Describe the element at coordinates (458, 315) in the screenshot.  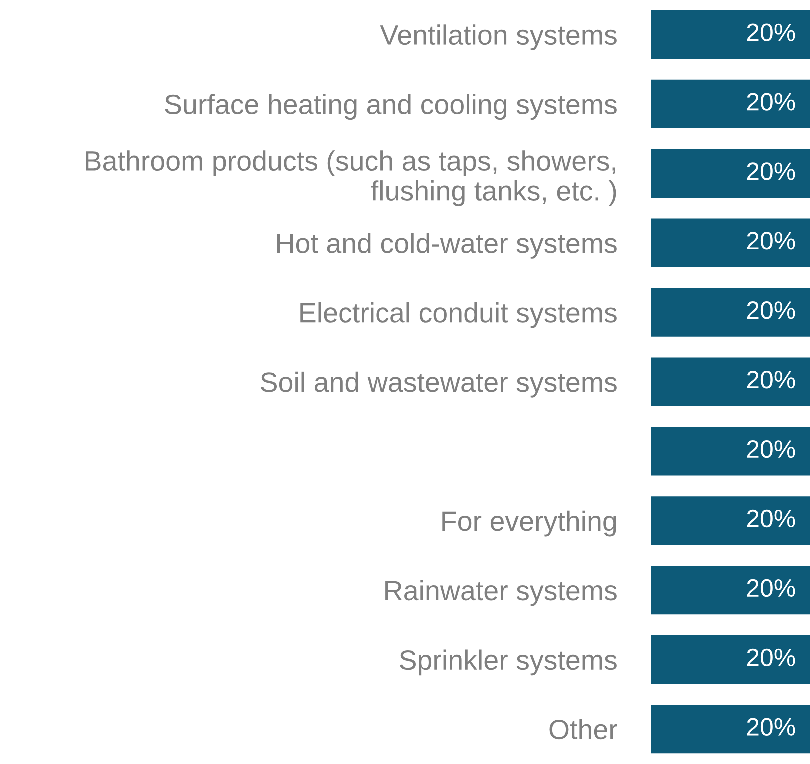
I see `y-tick-label: Electrical conduit systems` at that location.